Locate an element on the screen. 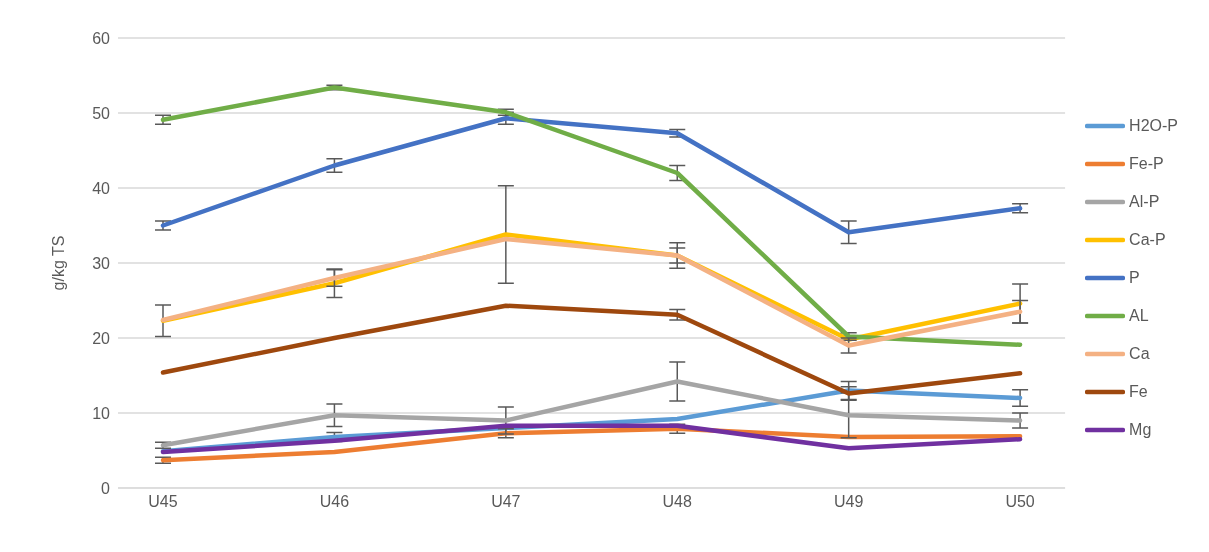  legend-label: Ca is located at coordinates (1139, 354).